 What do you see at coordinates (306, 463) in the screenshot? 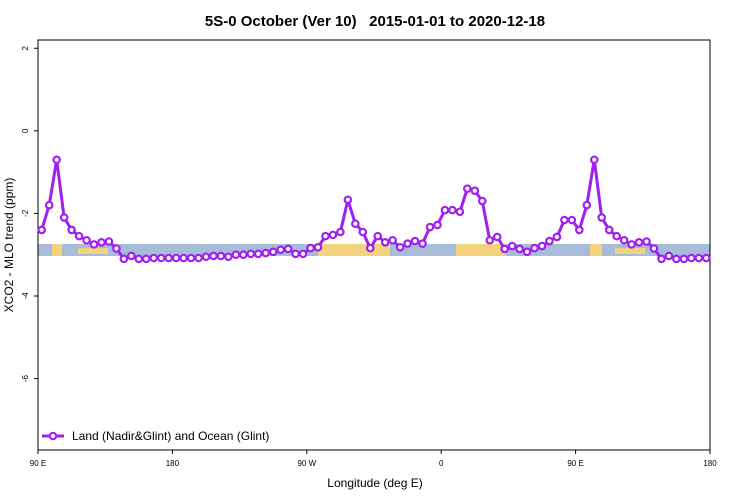
I see `x-tick-label: 90 W` at bounding box center [306, 463].